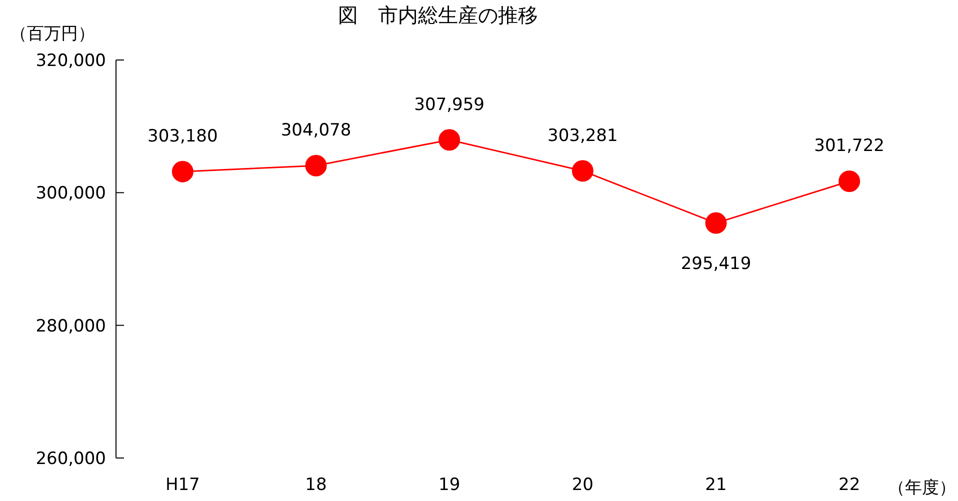 The image size is (958, 501). What do you see at coordinates (182, 485) in the screenshot?
I see `x-tick-label: H17` at bounding box center [182, 485].